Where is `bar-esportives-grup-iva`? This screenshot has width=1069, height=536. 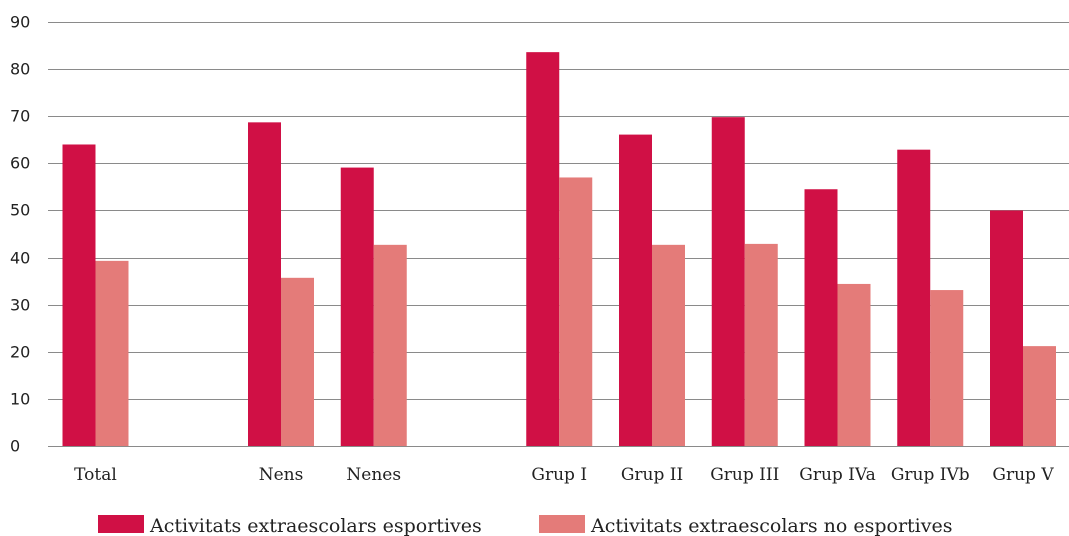 bar-esportives-grup-iva is located at coordinates (821, 317).